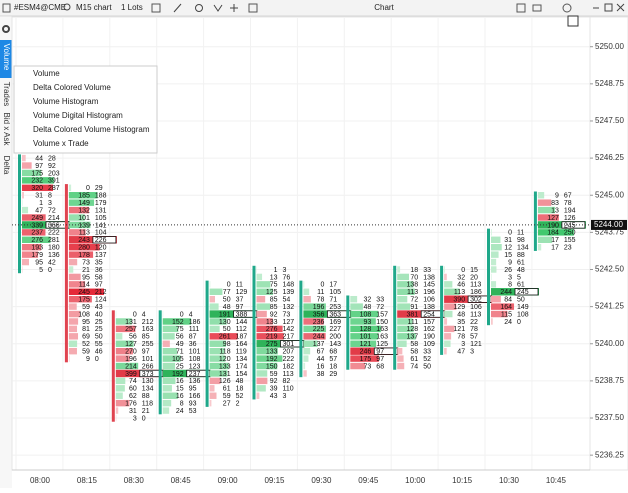 The image size is (628, 493). What do you see at coordinates (91, 129) in the screenshot?
I see `menu-item: Delta Colored Volume Histogram` at bounding box center [91, 129].